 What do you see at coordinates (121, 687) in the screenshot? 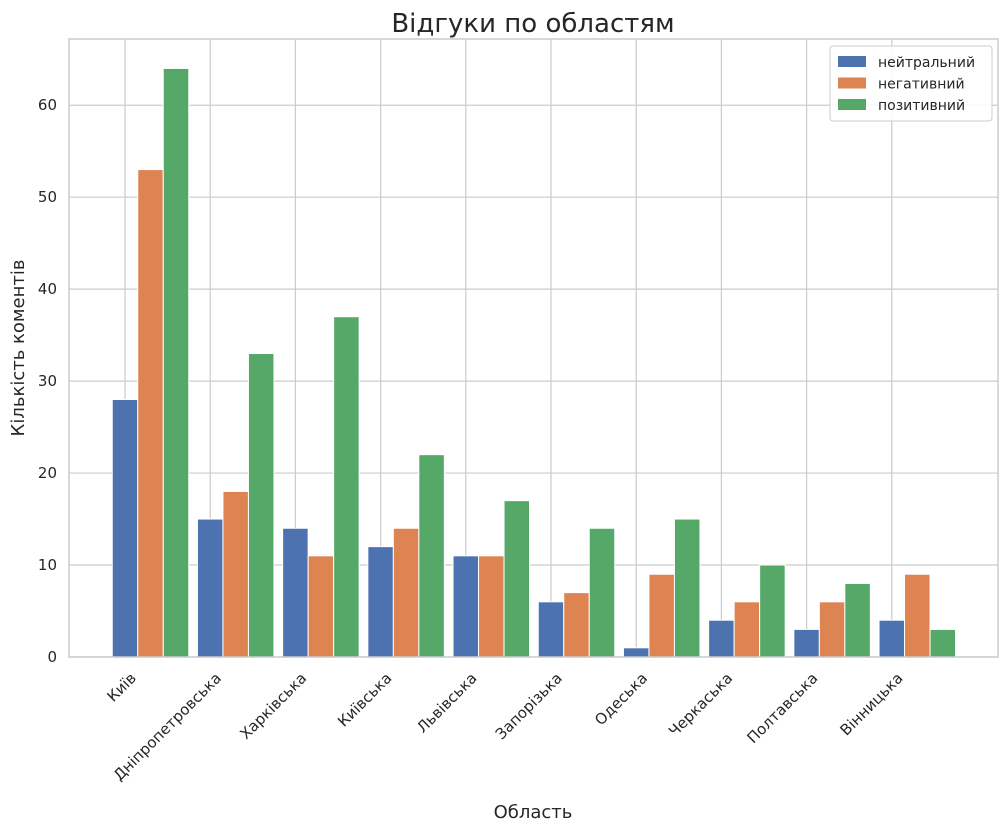
I see `x-tick-label: Київ` at bounding box center [121, 687].